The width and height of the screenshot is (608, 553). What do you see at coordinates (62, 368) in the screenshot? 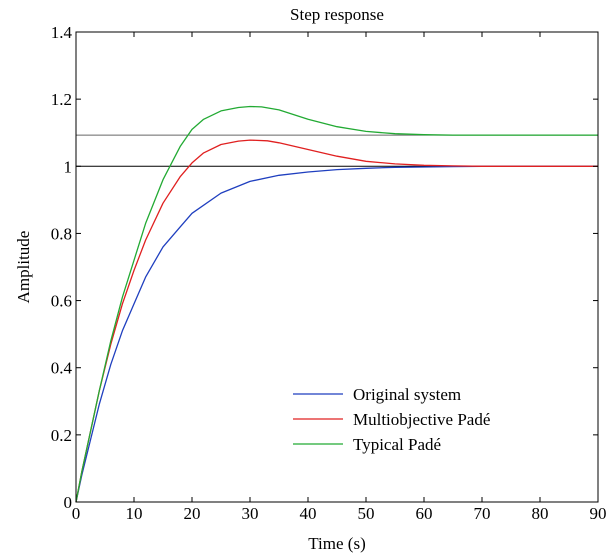
I see `y-tick-label: 0.4` at bounding box center [62, 368].